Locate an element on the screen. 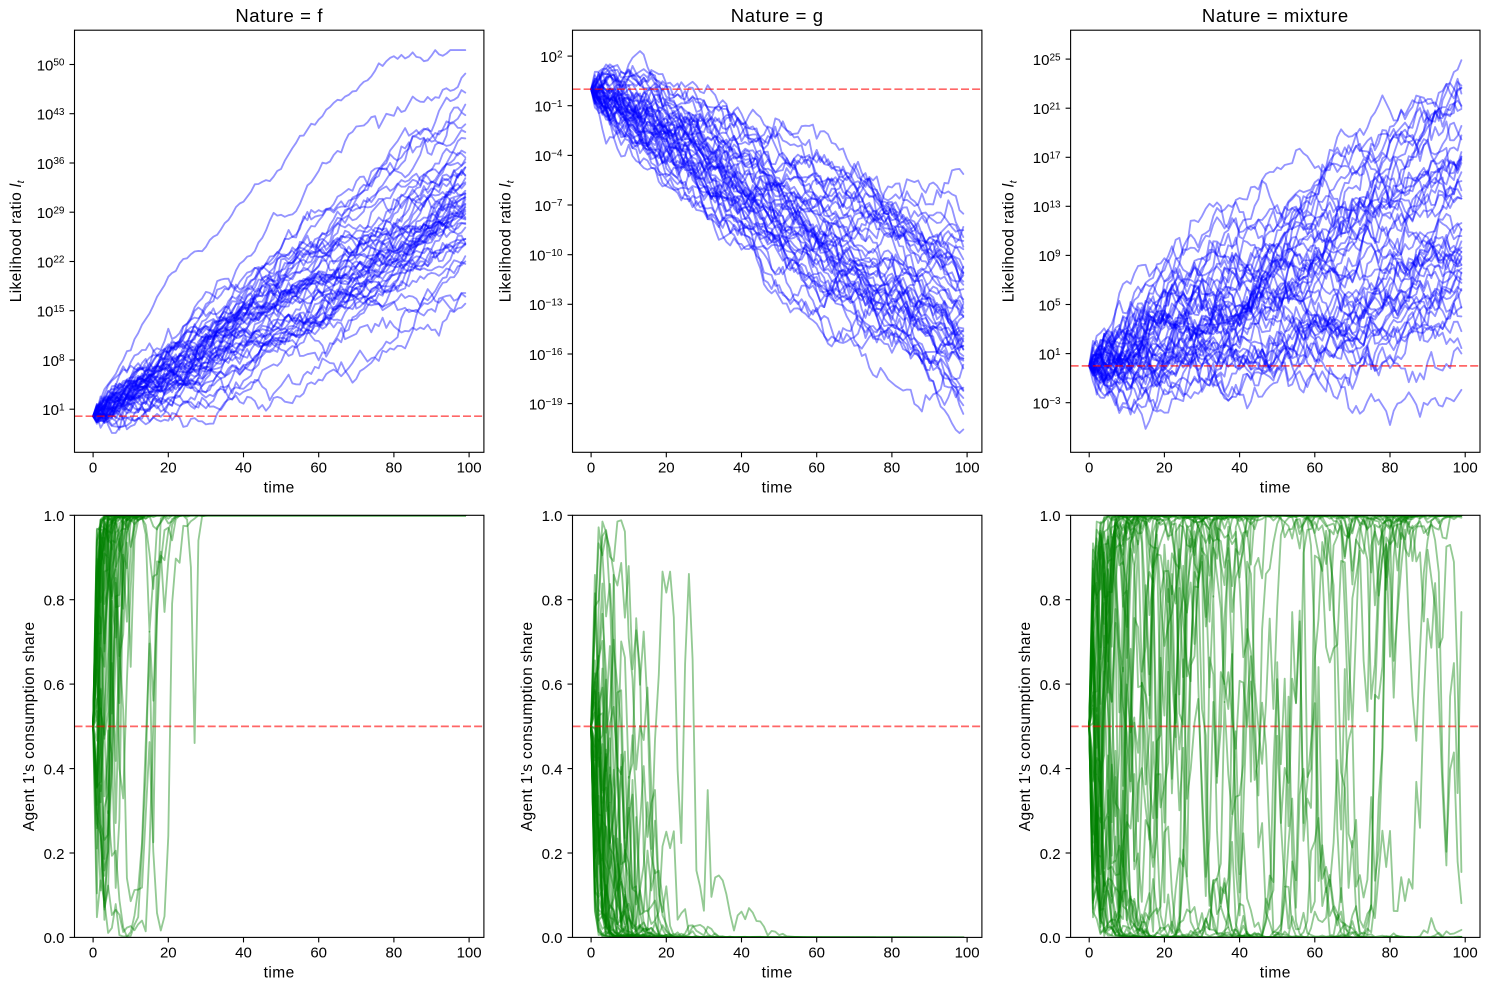 Image resolution: width=1489 pixels, height=990 pixels. svg-text: Nature = f is located at coordinates (279, 15).